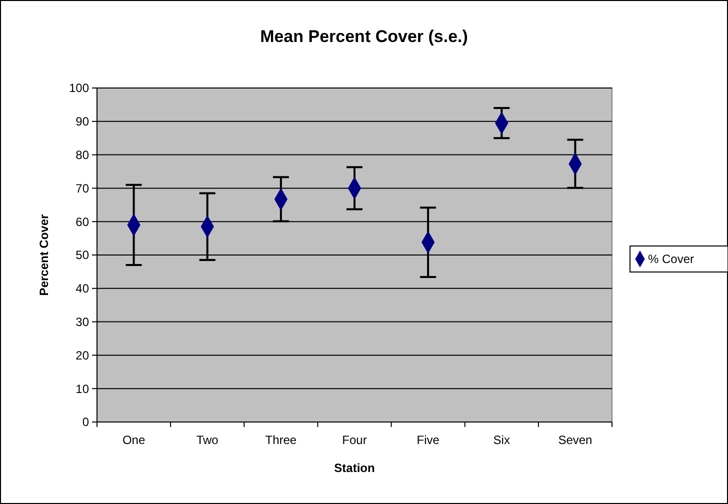 This screenshot has width=728, height=504. What do you see at coordinates (44, 255) in the screenshot?
I see `y-axis-title: Percent Cover` at bounding box center [44, 255].